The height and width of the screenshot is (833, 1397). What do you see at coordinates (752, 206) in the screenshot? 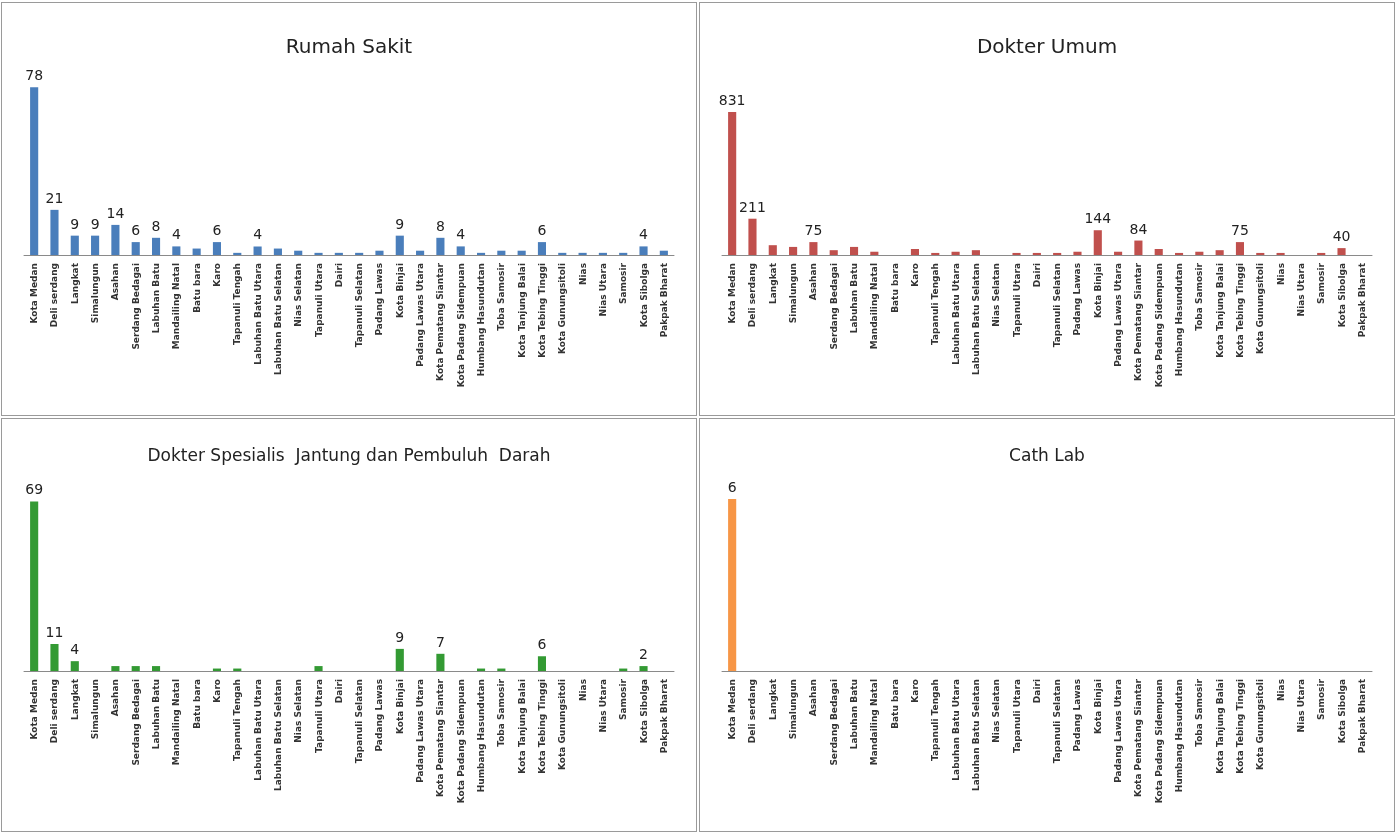
I see `data-label: 211` at bounding box center [752, 206].